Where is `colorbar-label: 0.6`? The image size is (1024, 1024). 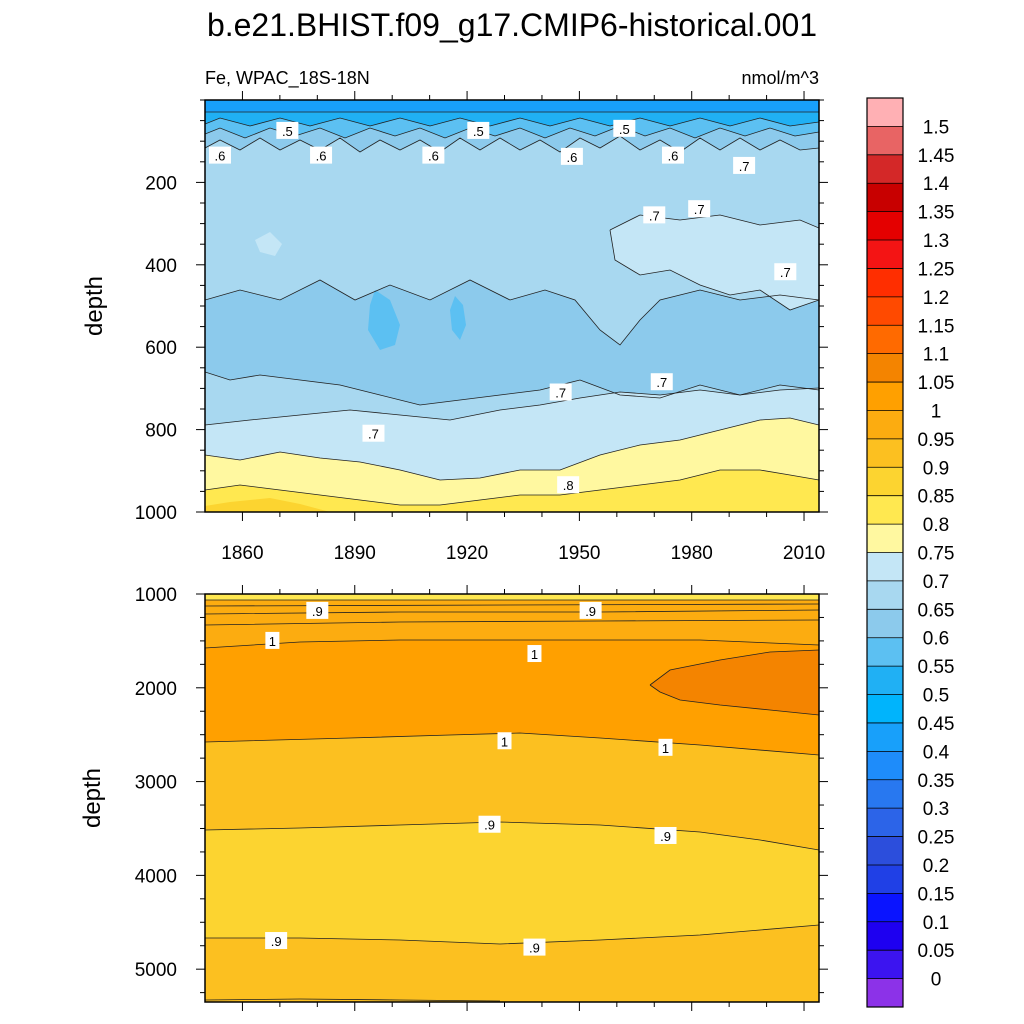 colorbar-label: 0.6 is located at coordinates (936, 639).